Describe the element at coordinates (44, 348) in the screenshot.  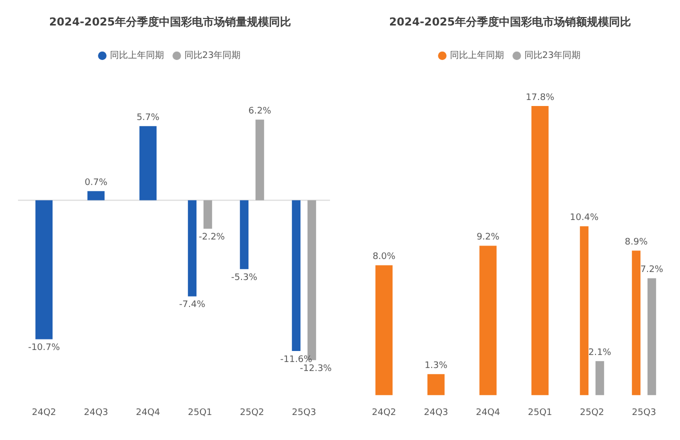
I see `data-label: -10.7%` at that location.